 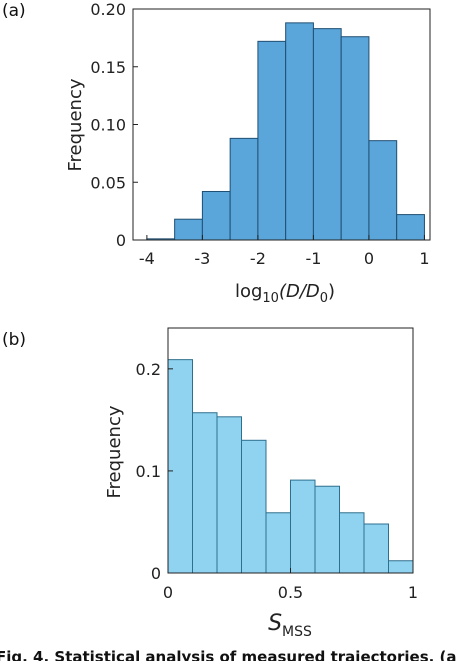 I want to click on x-tick-label: -4, so click(x=147, y=258).